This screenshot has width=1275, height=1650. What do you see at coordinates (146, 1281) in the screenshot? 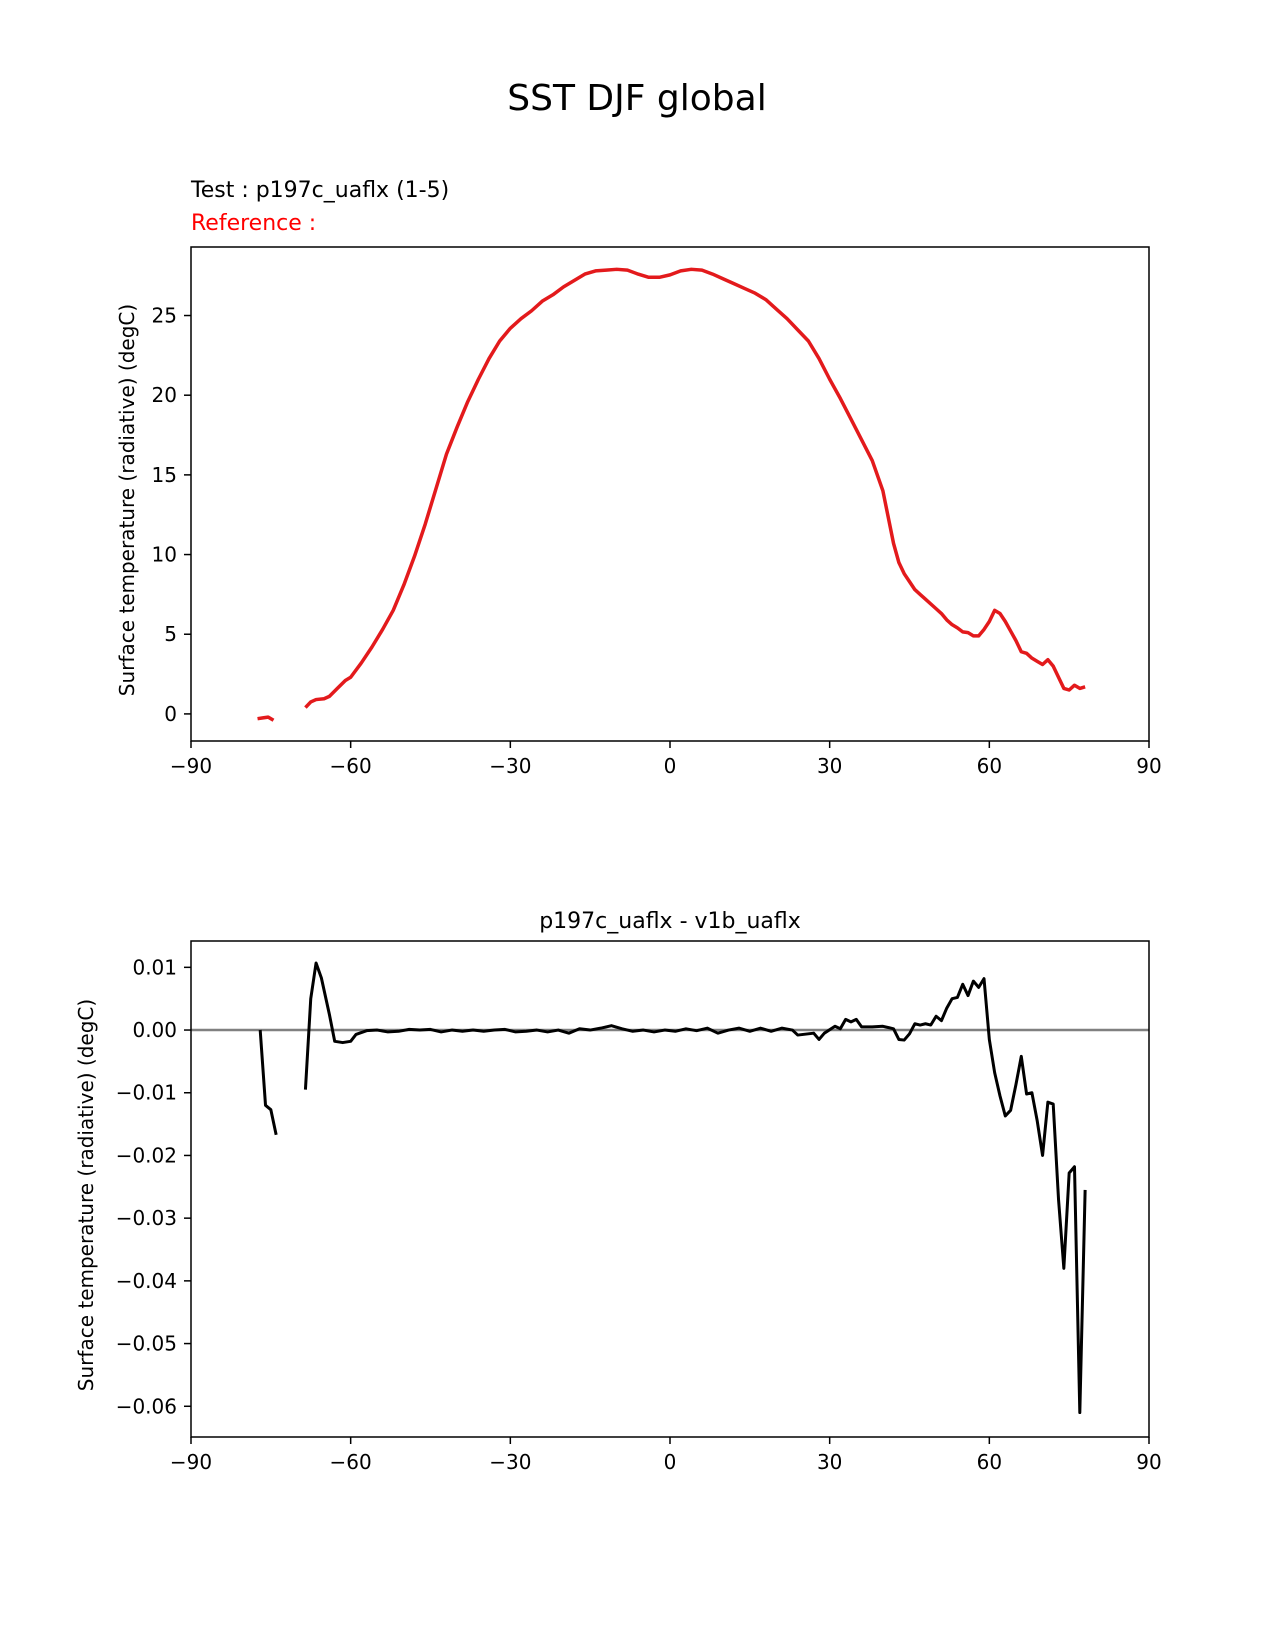
I see `y-tick-label: −0.04` at bounding box center [146, 1281].